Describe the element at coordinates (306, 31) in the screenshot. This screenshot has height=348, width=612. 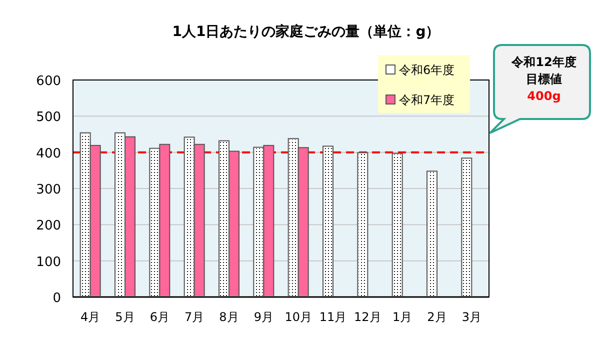
I see `chart-title: 1人1日あたりの家庭ごみの量（単位：g）` at that location.